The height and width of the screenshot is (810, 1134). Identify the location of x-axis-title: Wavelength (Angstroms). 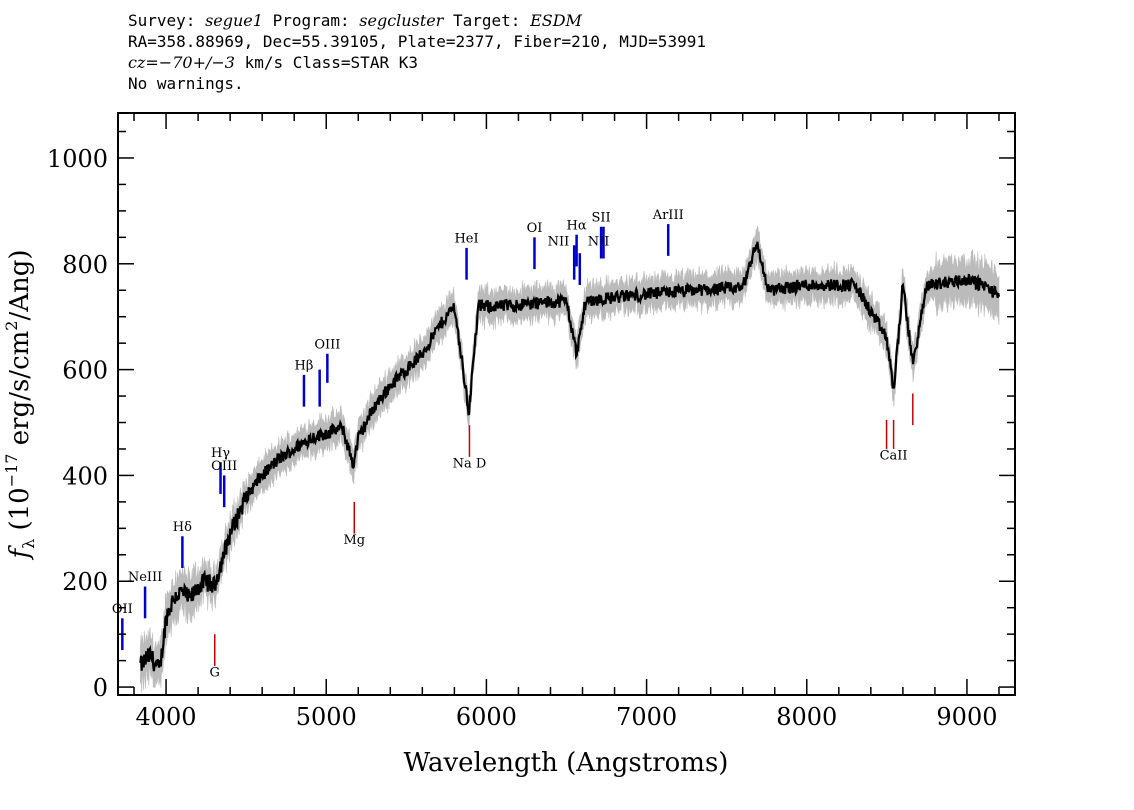
(566, 763).